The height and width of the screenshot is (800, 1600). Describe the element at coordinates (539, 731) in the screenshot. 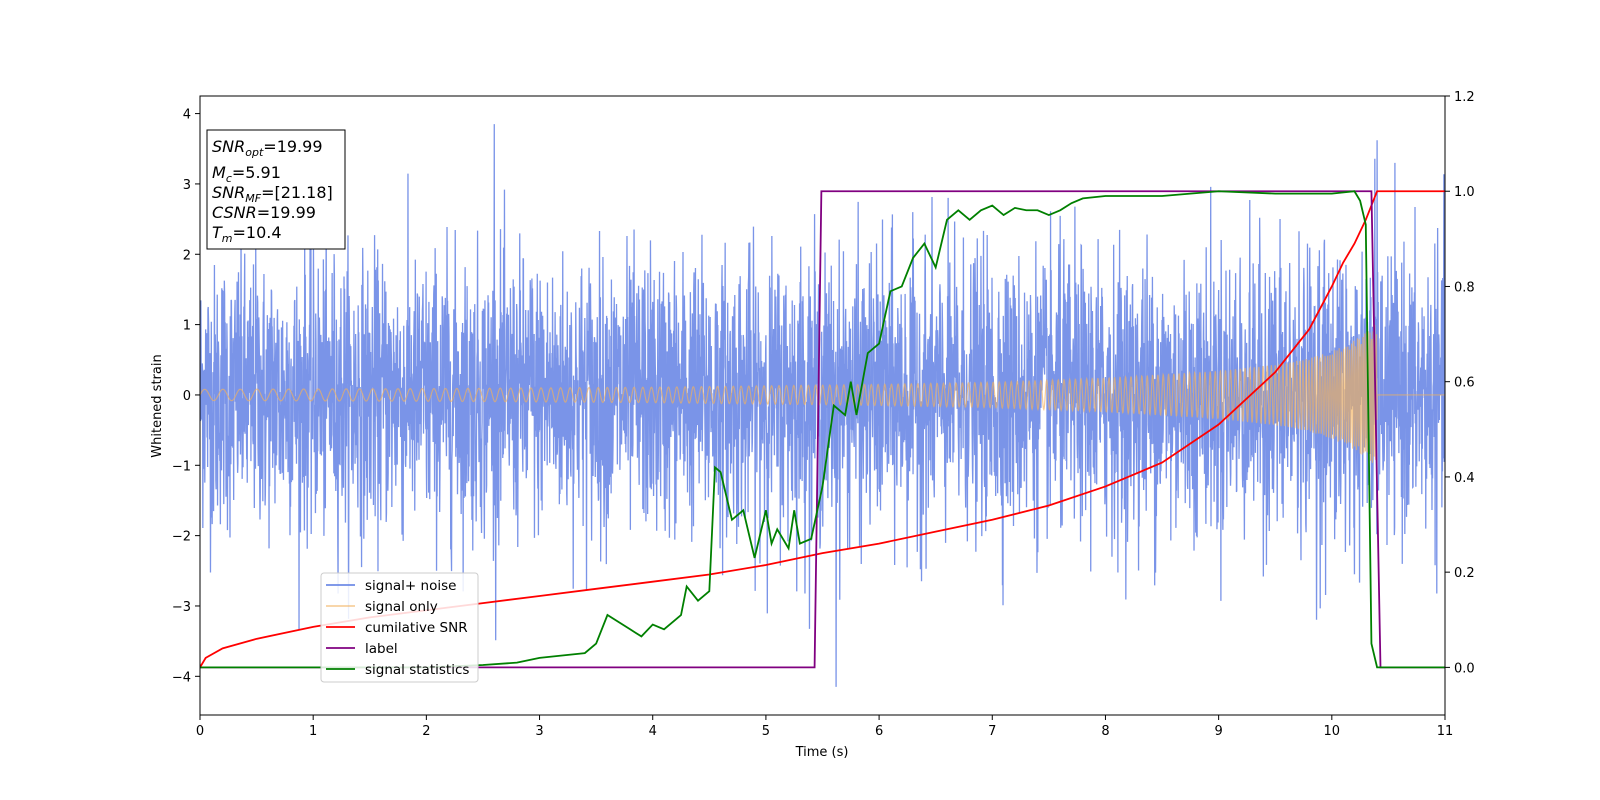

I see `x-tick-label: 3` at that location.